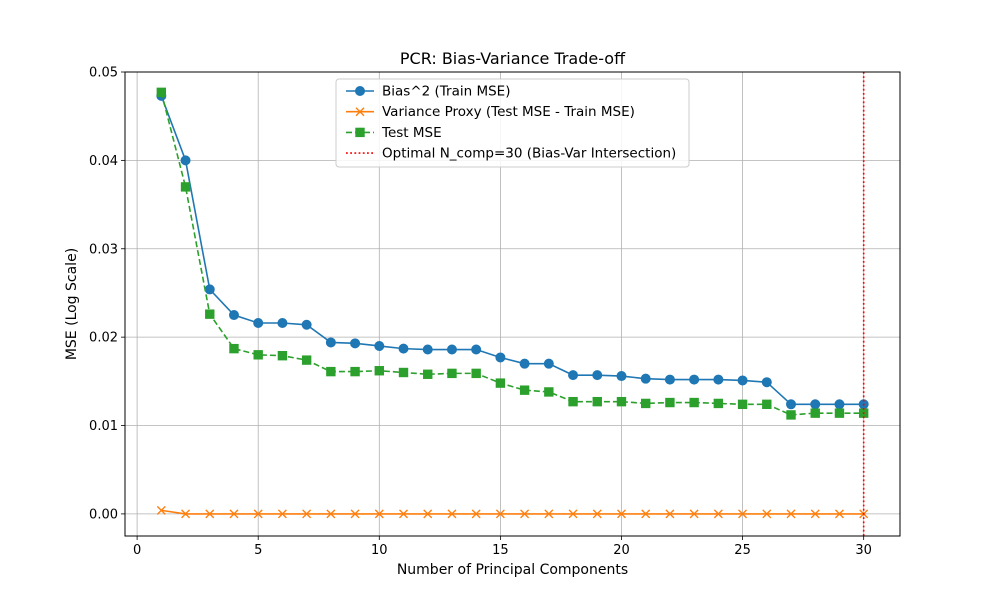 The width and height of the screenshot is (1000, 600). What do you see at coordinates (379, 550) in the screenshot?
I see `x-tick-label: 10` at bounding box center [379, 550].